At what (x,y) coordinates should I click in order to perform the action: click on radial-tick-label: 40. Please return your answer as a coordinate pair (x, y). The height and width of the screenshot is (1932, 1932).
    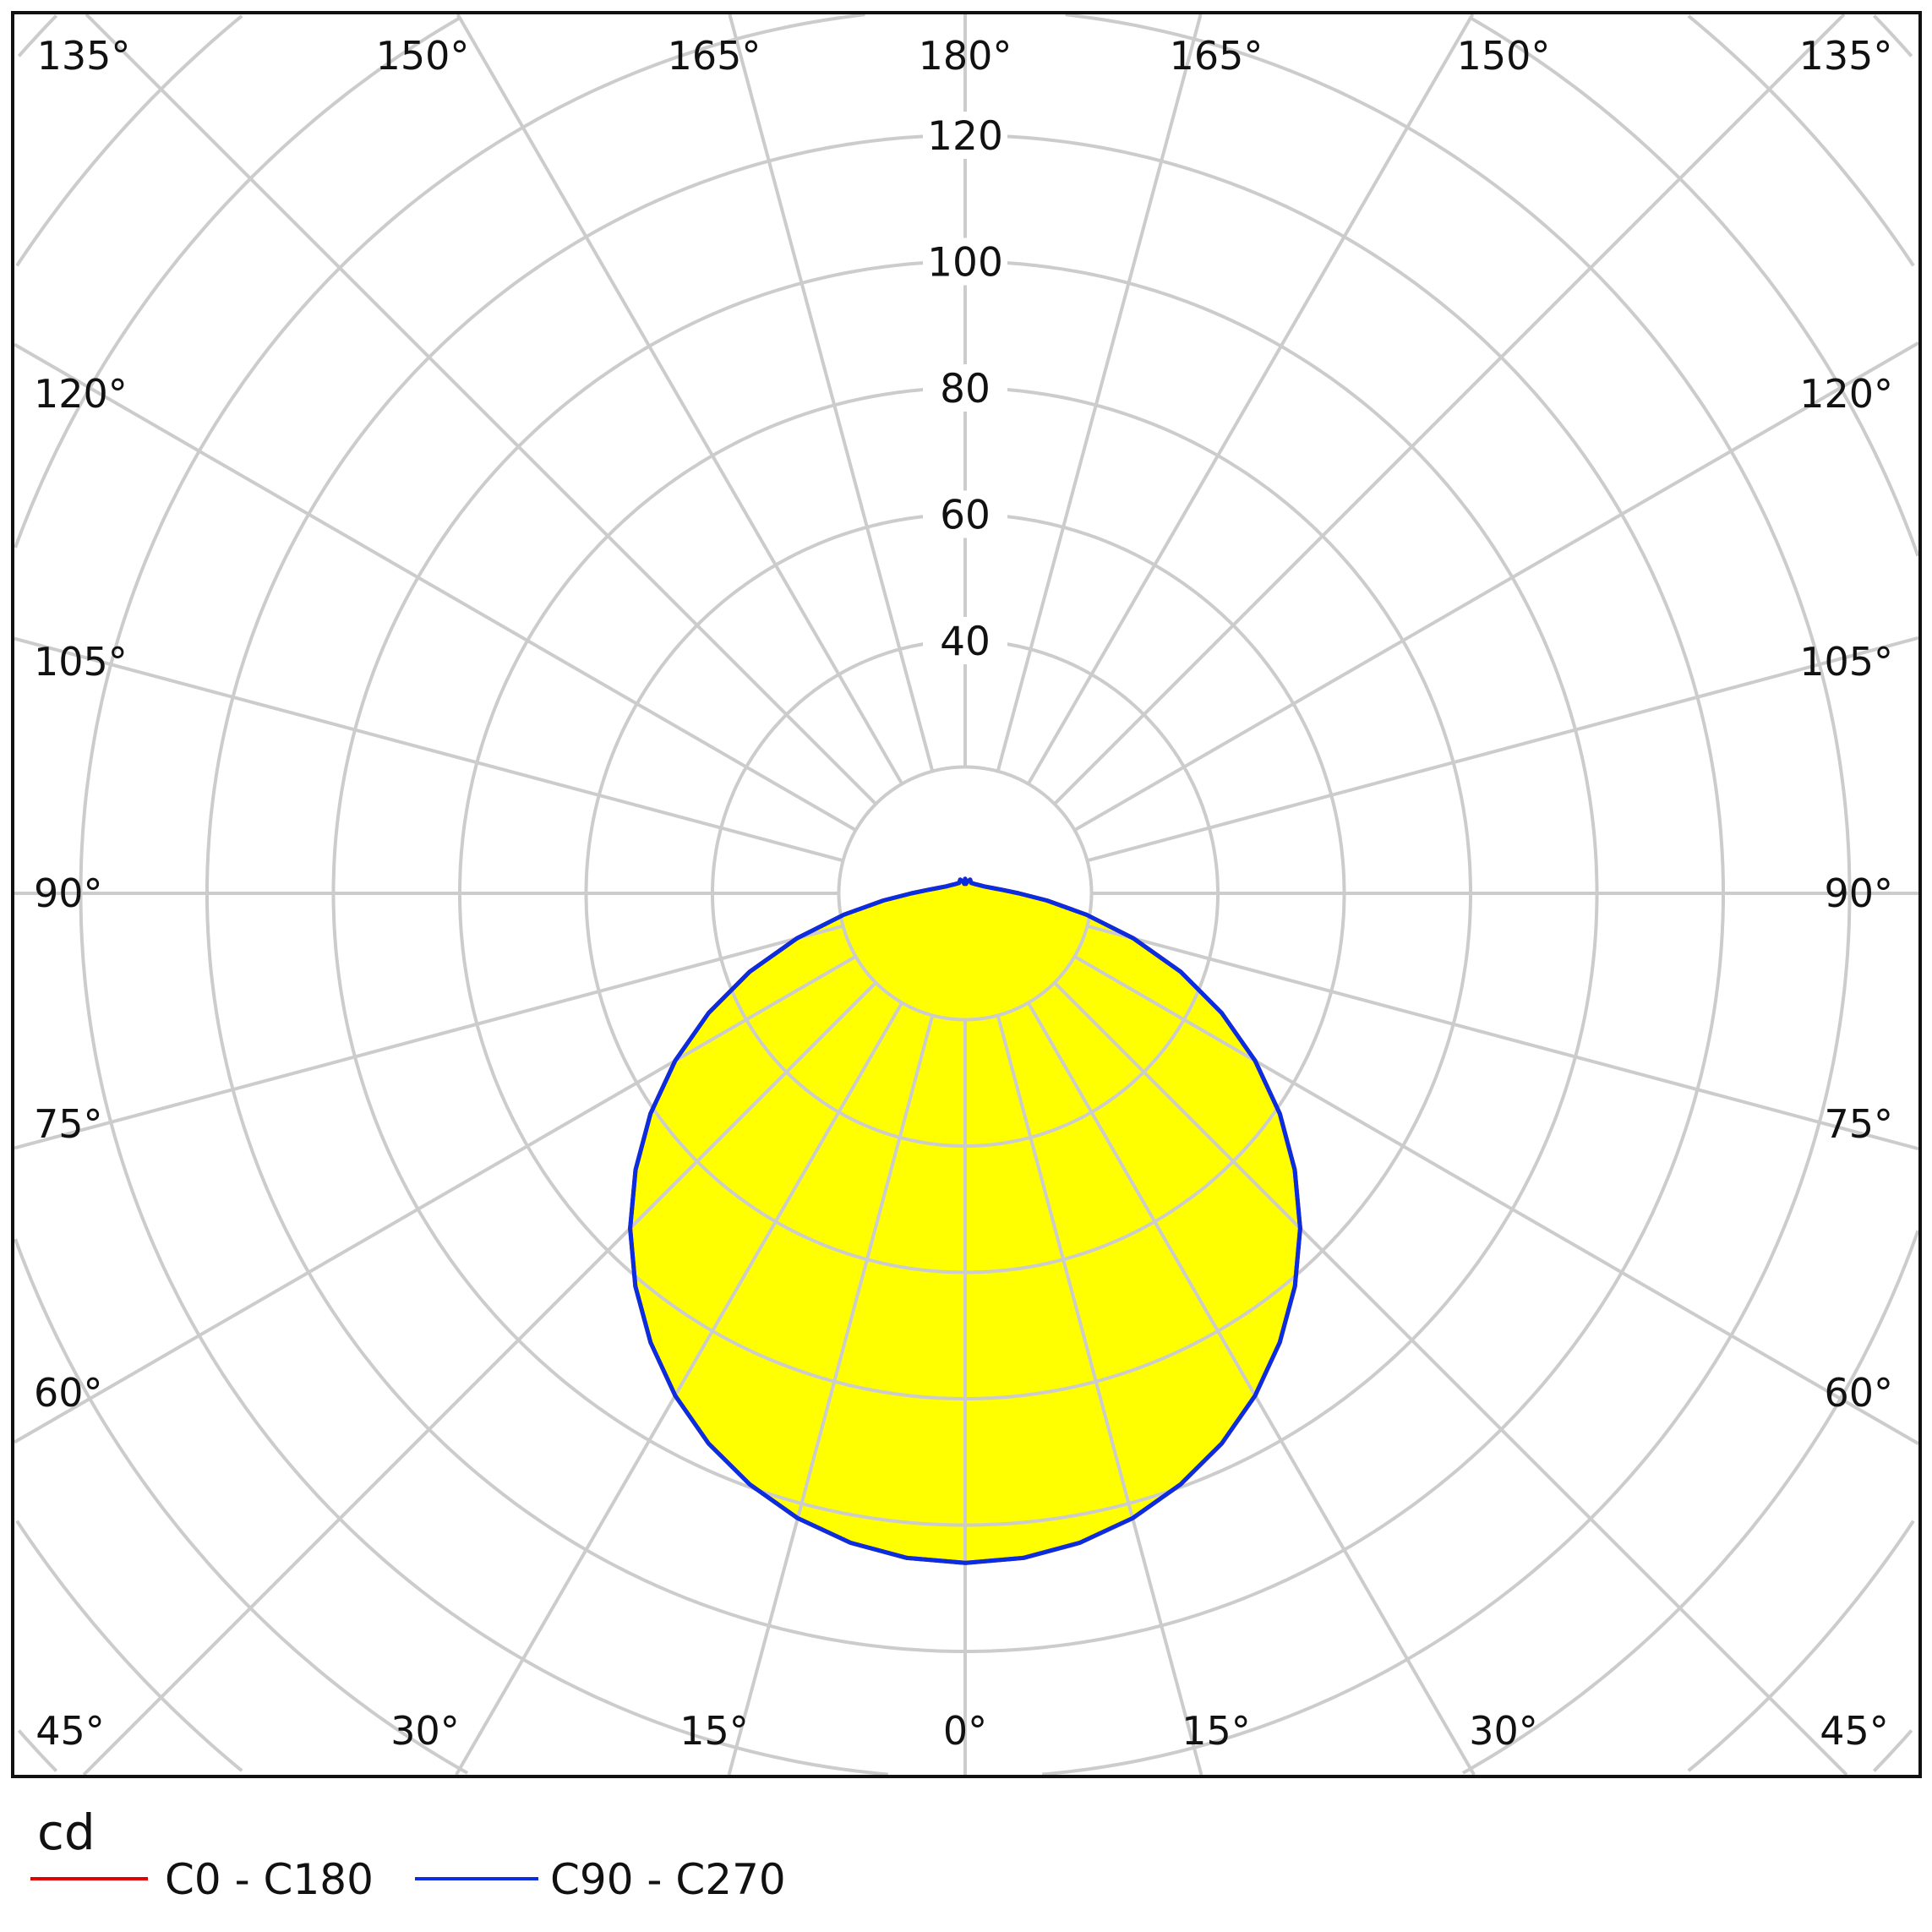
    Looking at the image, I should click on (965, 642).